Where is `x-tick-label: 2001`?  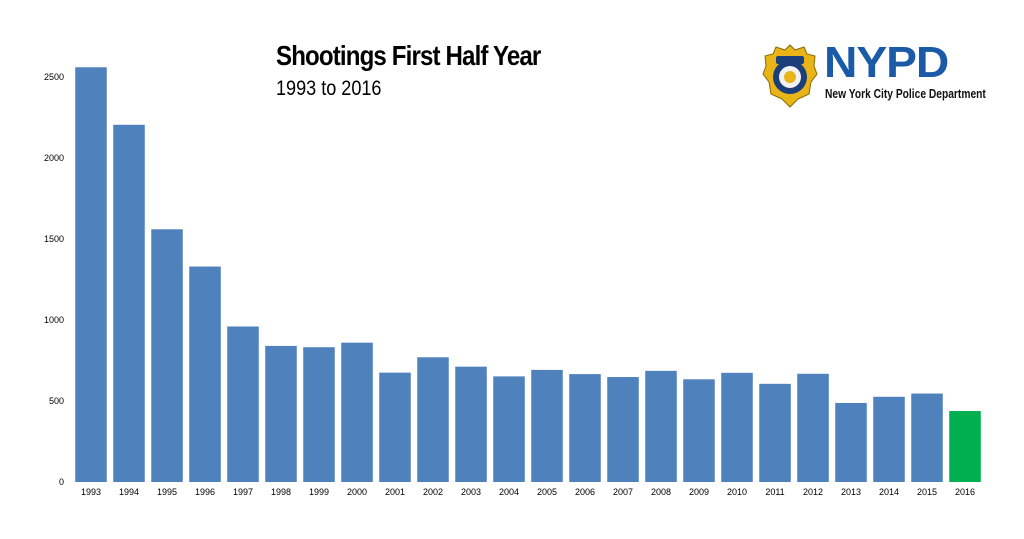 x-tick-label: 2001 is located at coordinates (395, 492).